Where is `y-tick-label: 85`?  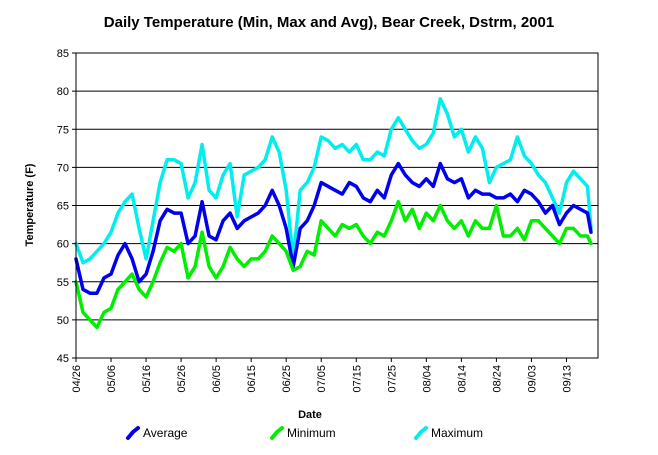 y-tick-label: 85 is located at coordinates (63, 54).